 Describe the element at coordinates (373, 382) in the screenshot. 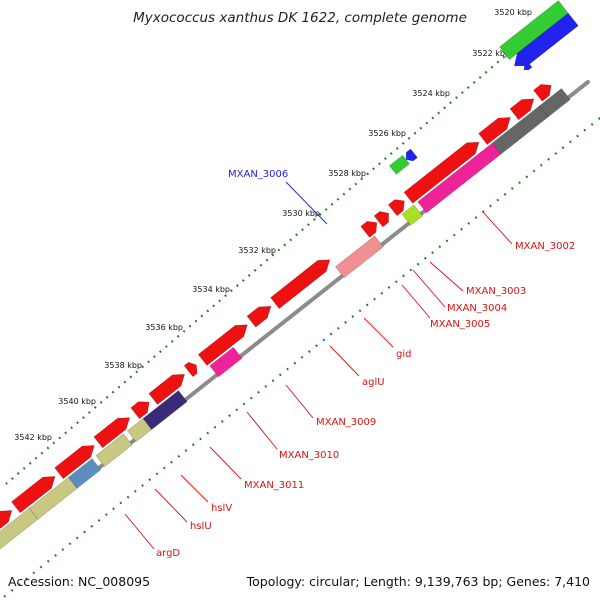

I see `gene-label: aglU` at that location.